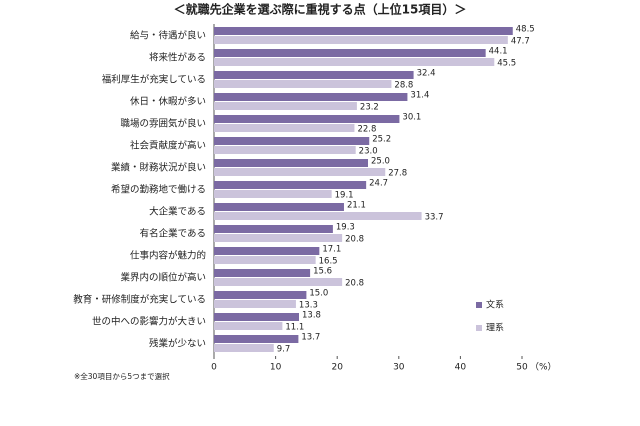 This screenshot has width=640, height=426. I want to click on x-tick-label: 50, so click(522, 368).